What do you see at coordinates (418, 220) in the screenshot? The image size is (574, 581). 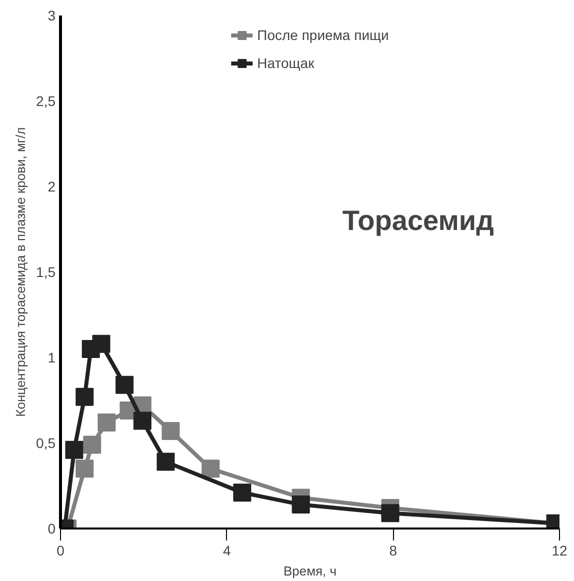 I see `text: Торасемид` at bounding box center [418, 220].